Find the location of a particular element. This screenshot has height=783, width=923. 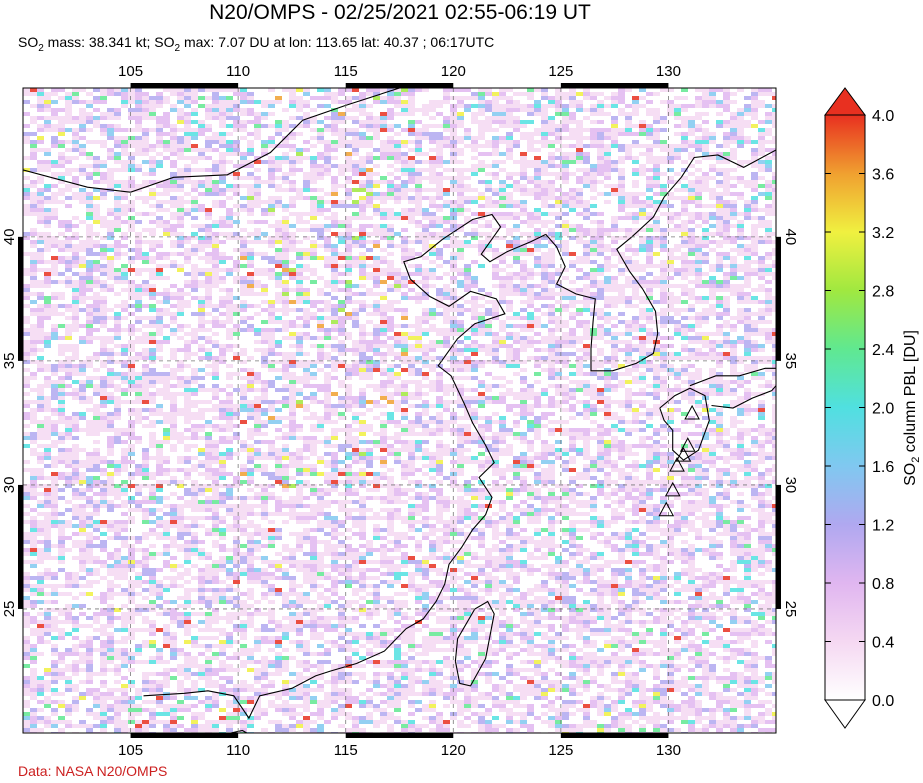

lat-tick-label-left: 25 is located at coordinates (9, 609).